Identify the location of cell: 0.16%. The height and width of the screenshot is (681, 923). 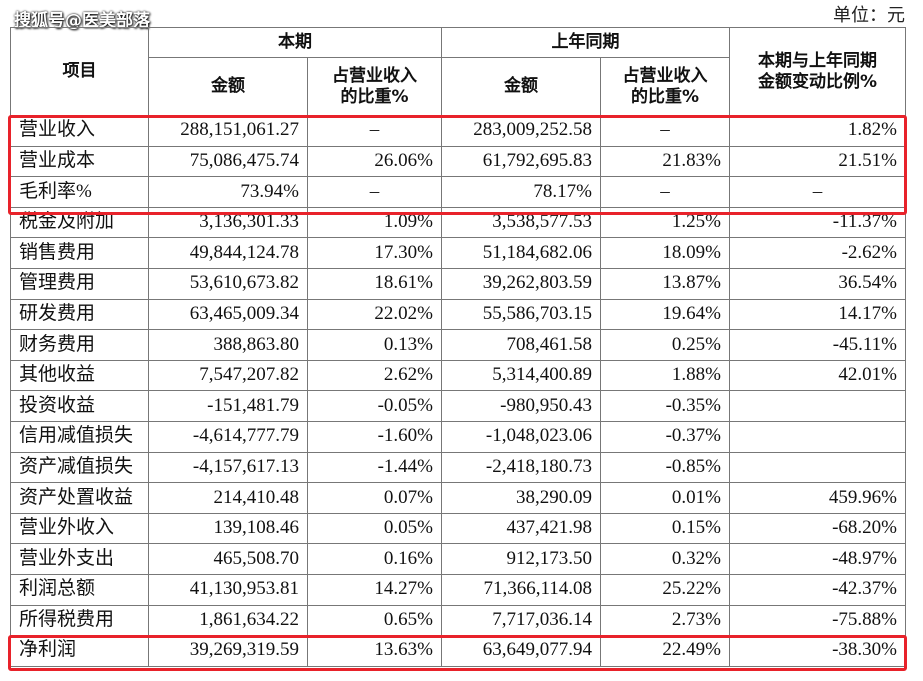
(374, 559).